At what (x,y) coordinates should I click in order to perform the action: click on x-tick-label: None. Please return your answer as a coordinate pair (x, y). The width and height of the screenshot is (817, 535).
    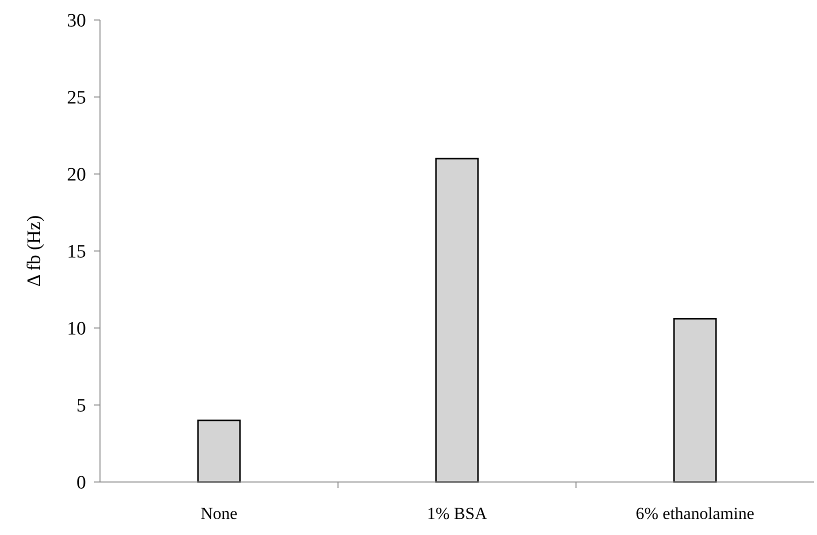
    Looking at the image, I should click on (219, 513).